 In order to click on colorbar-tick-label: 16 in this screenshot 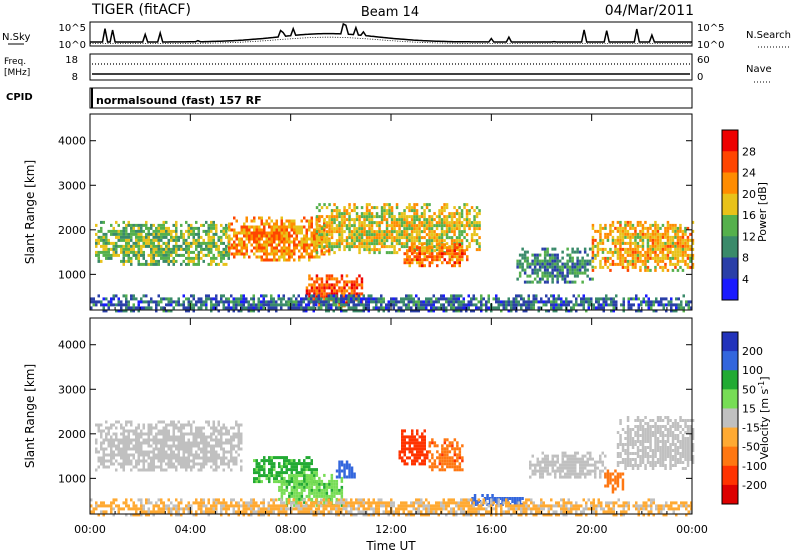, I will do `click(749, 215)`.